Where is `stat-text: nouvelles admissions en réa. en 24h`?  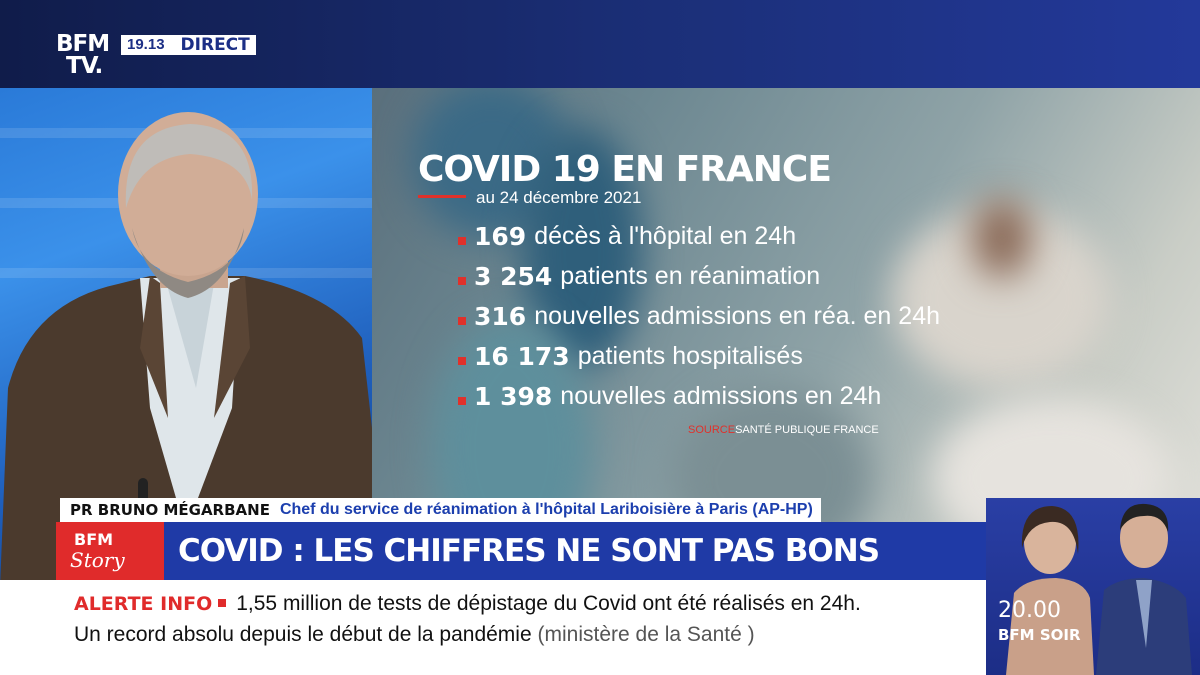 stat-text: nouvelles admissions en réa. en 24h is located at coordinates (737, 315).